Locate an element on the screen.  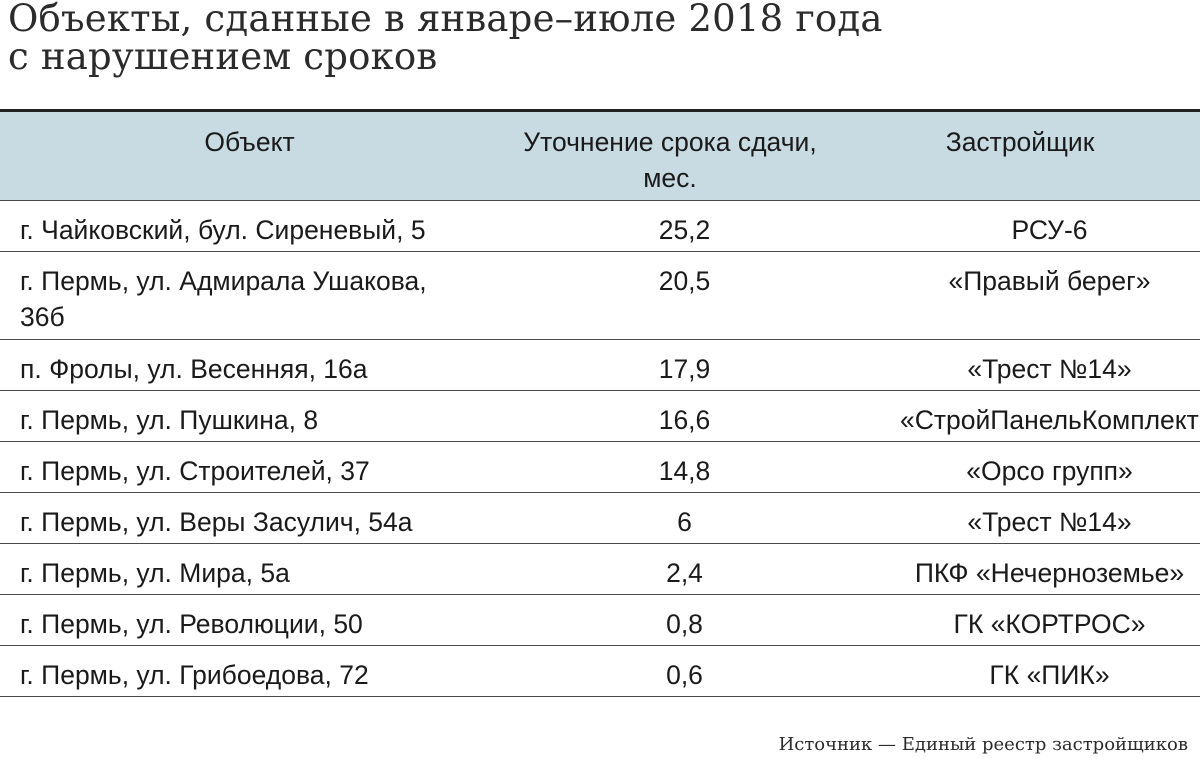
header-delay: Уточнение срока сдачи, мес. is located at coordinates (670, 156).